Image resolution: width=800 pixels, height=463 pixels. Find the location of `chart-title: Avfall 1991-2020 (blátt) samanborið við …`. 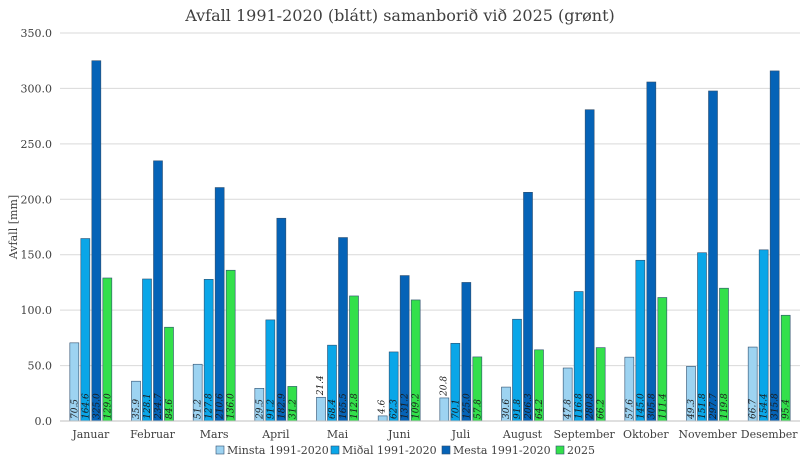

chart-title: Avfall 1991-2020 (blátt) samanborið við … is located at coordinates (399, 15).